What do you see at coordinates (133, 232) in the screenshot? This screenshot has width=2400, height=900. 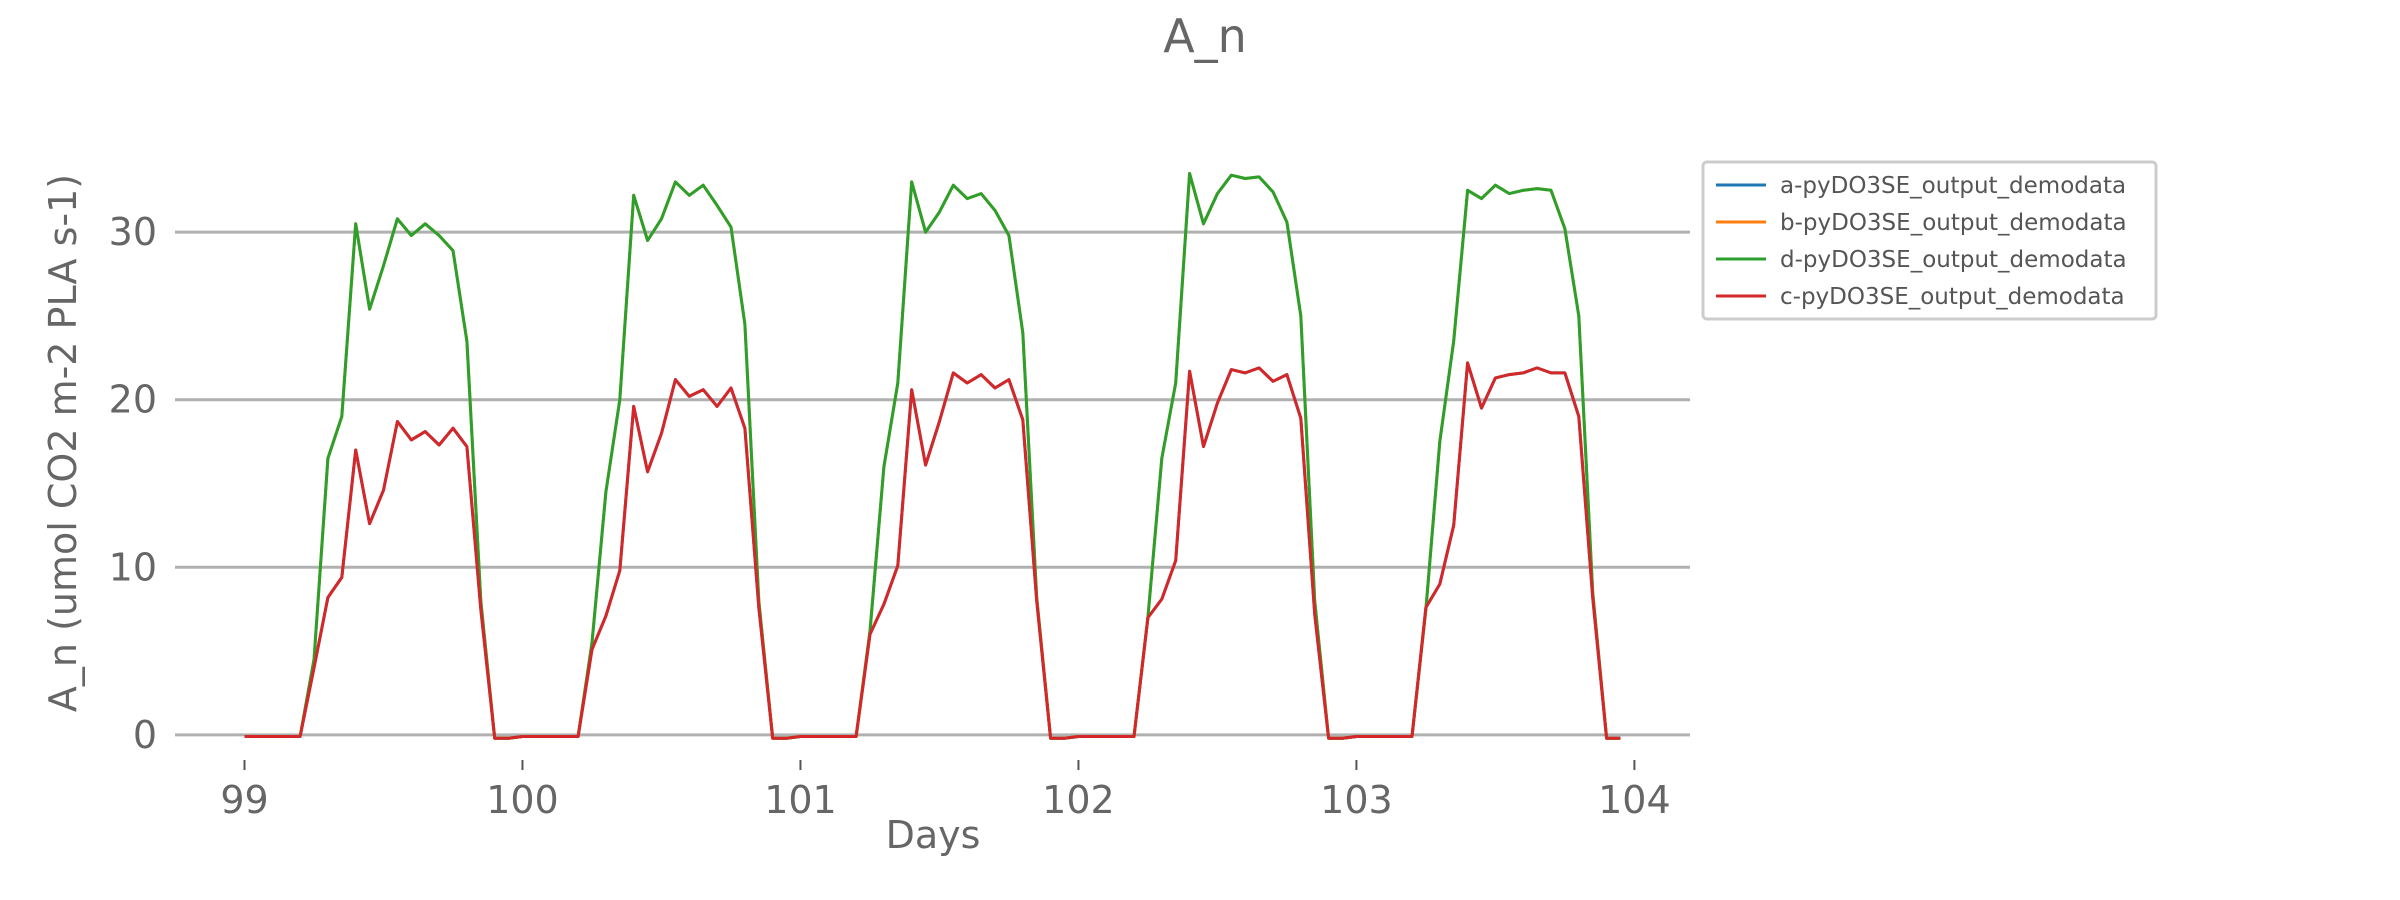 I see `y-tick-label: 30` at bounding box center [133, 232].